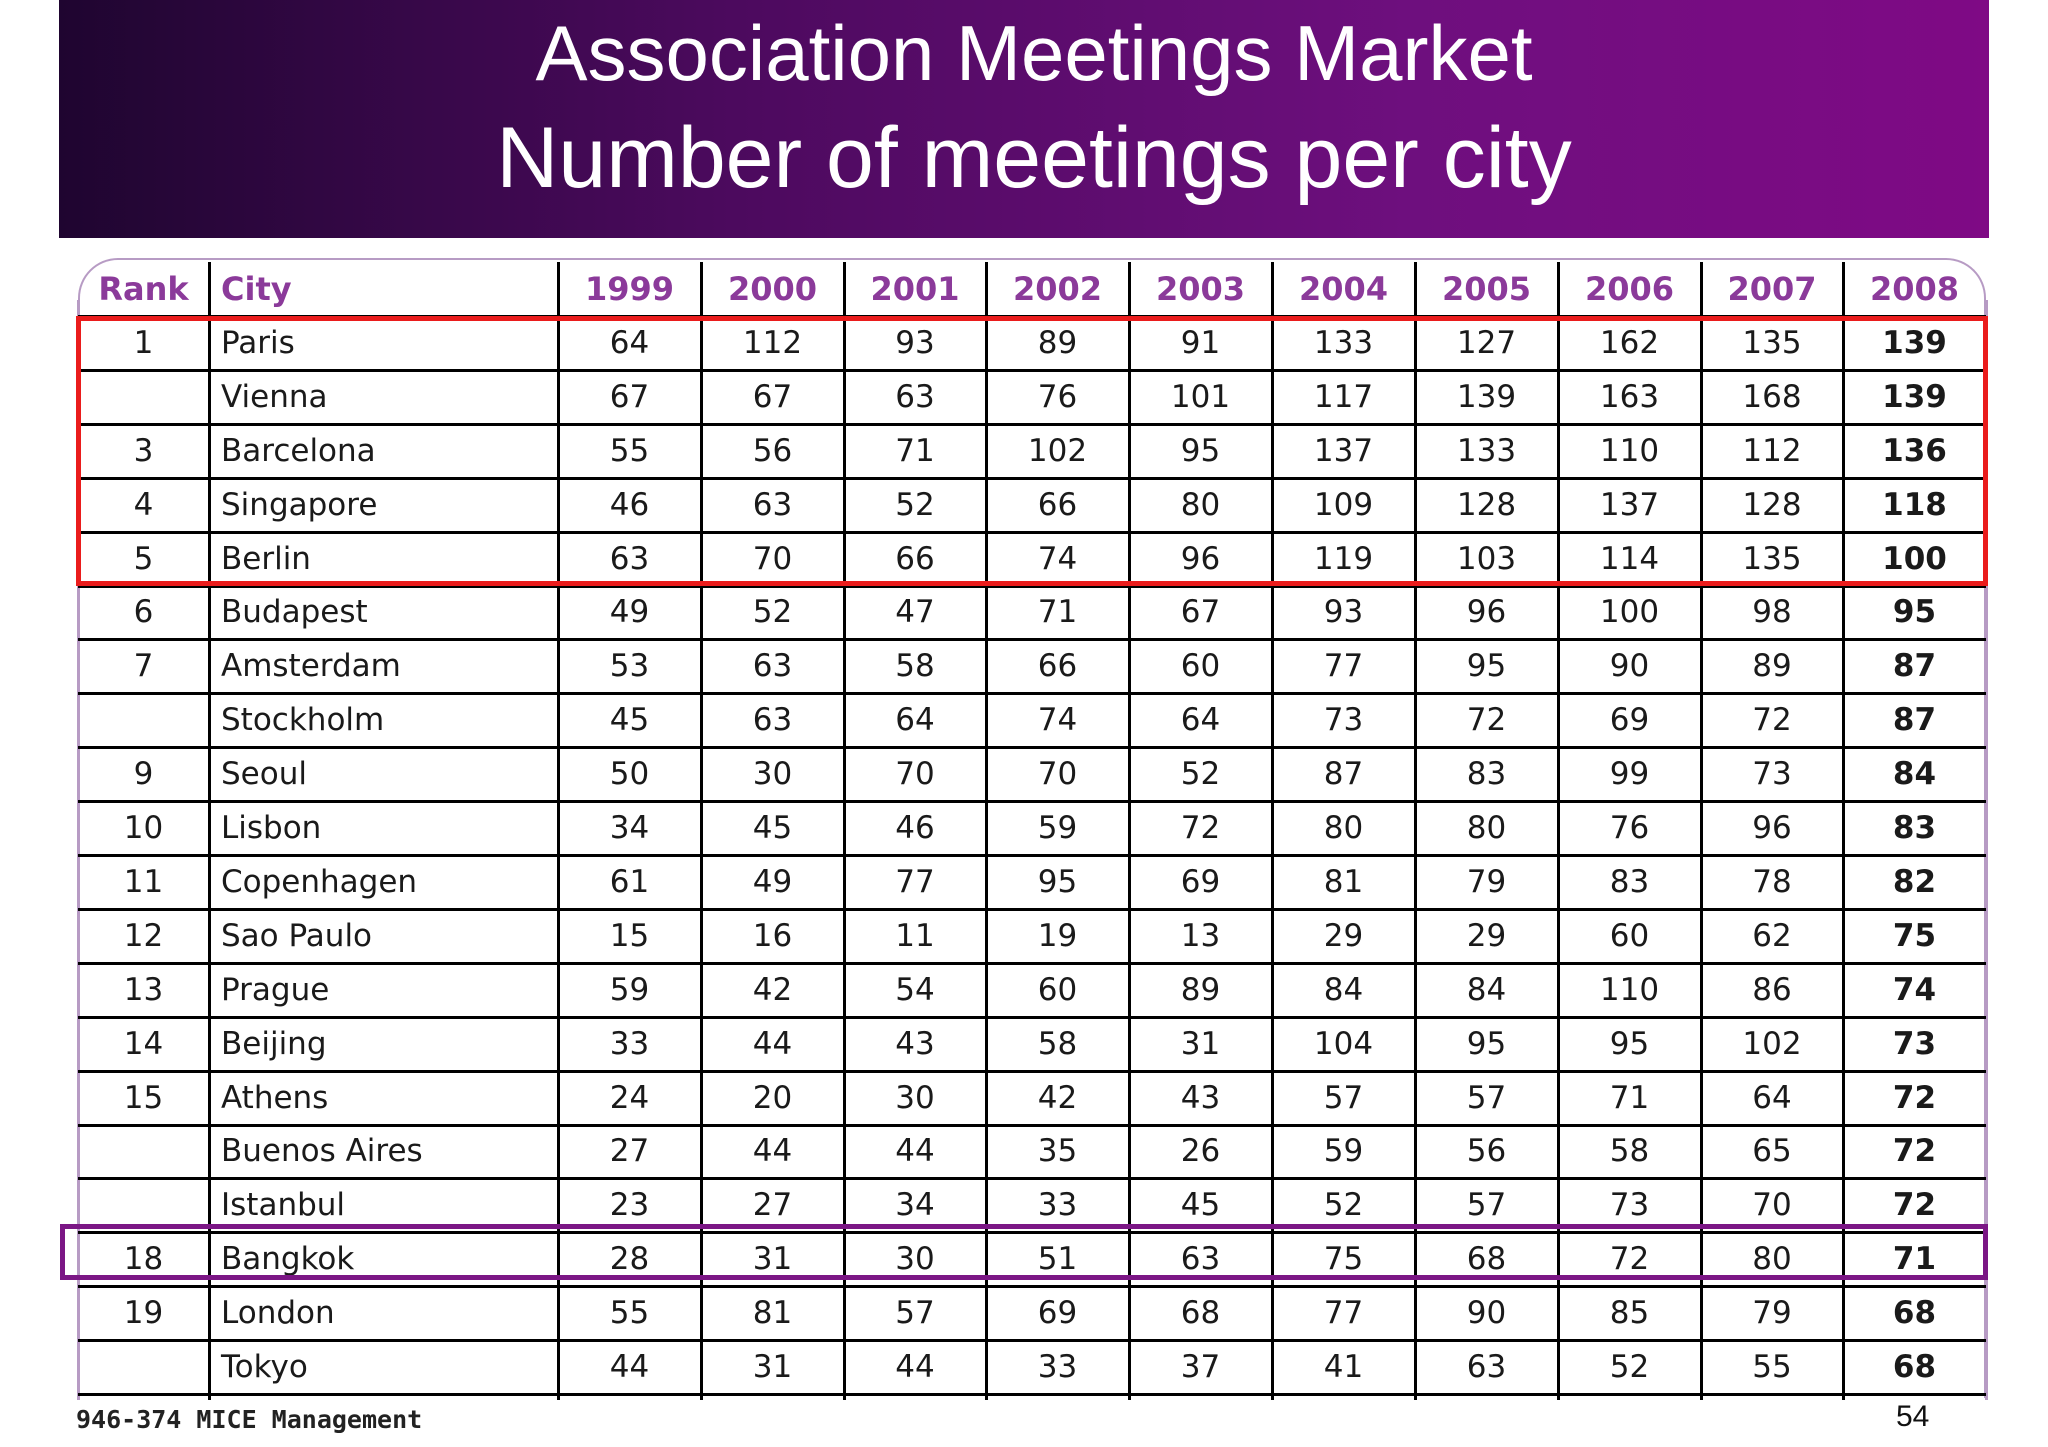  I want to click on column-header: 2000, so click(772, 289).